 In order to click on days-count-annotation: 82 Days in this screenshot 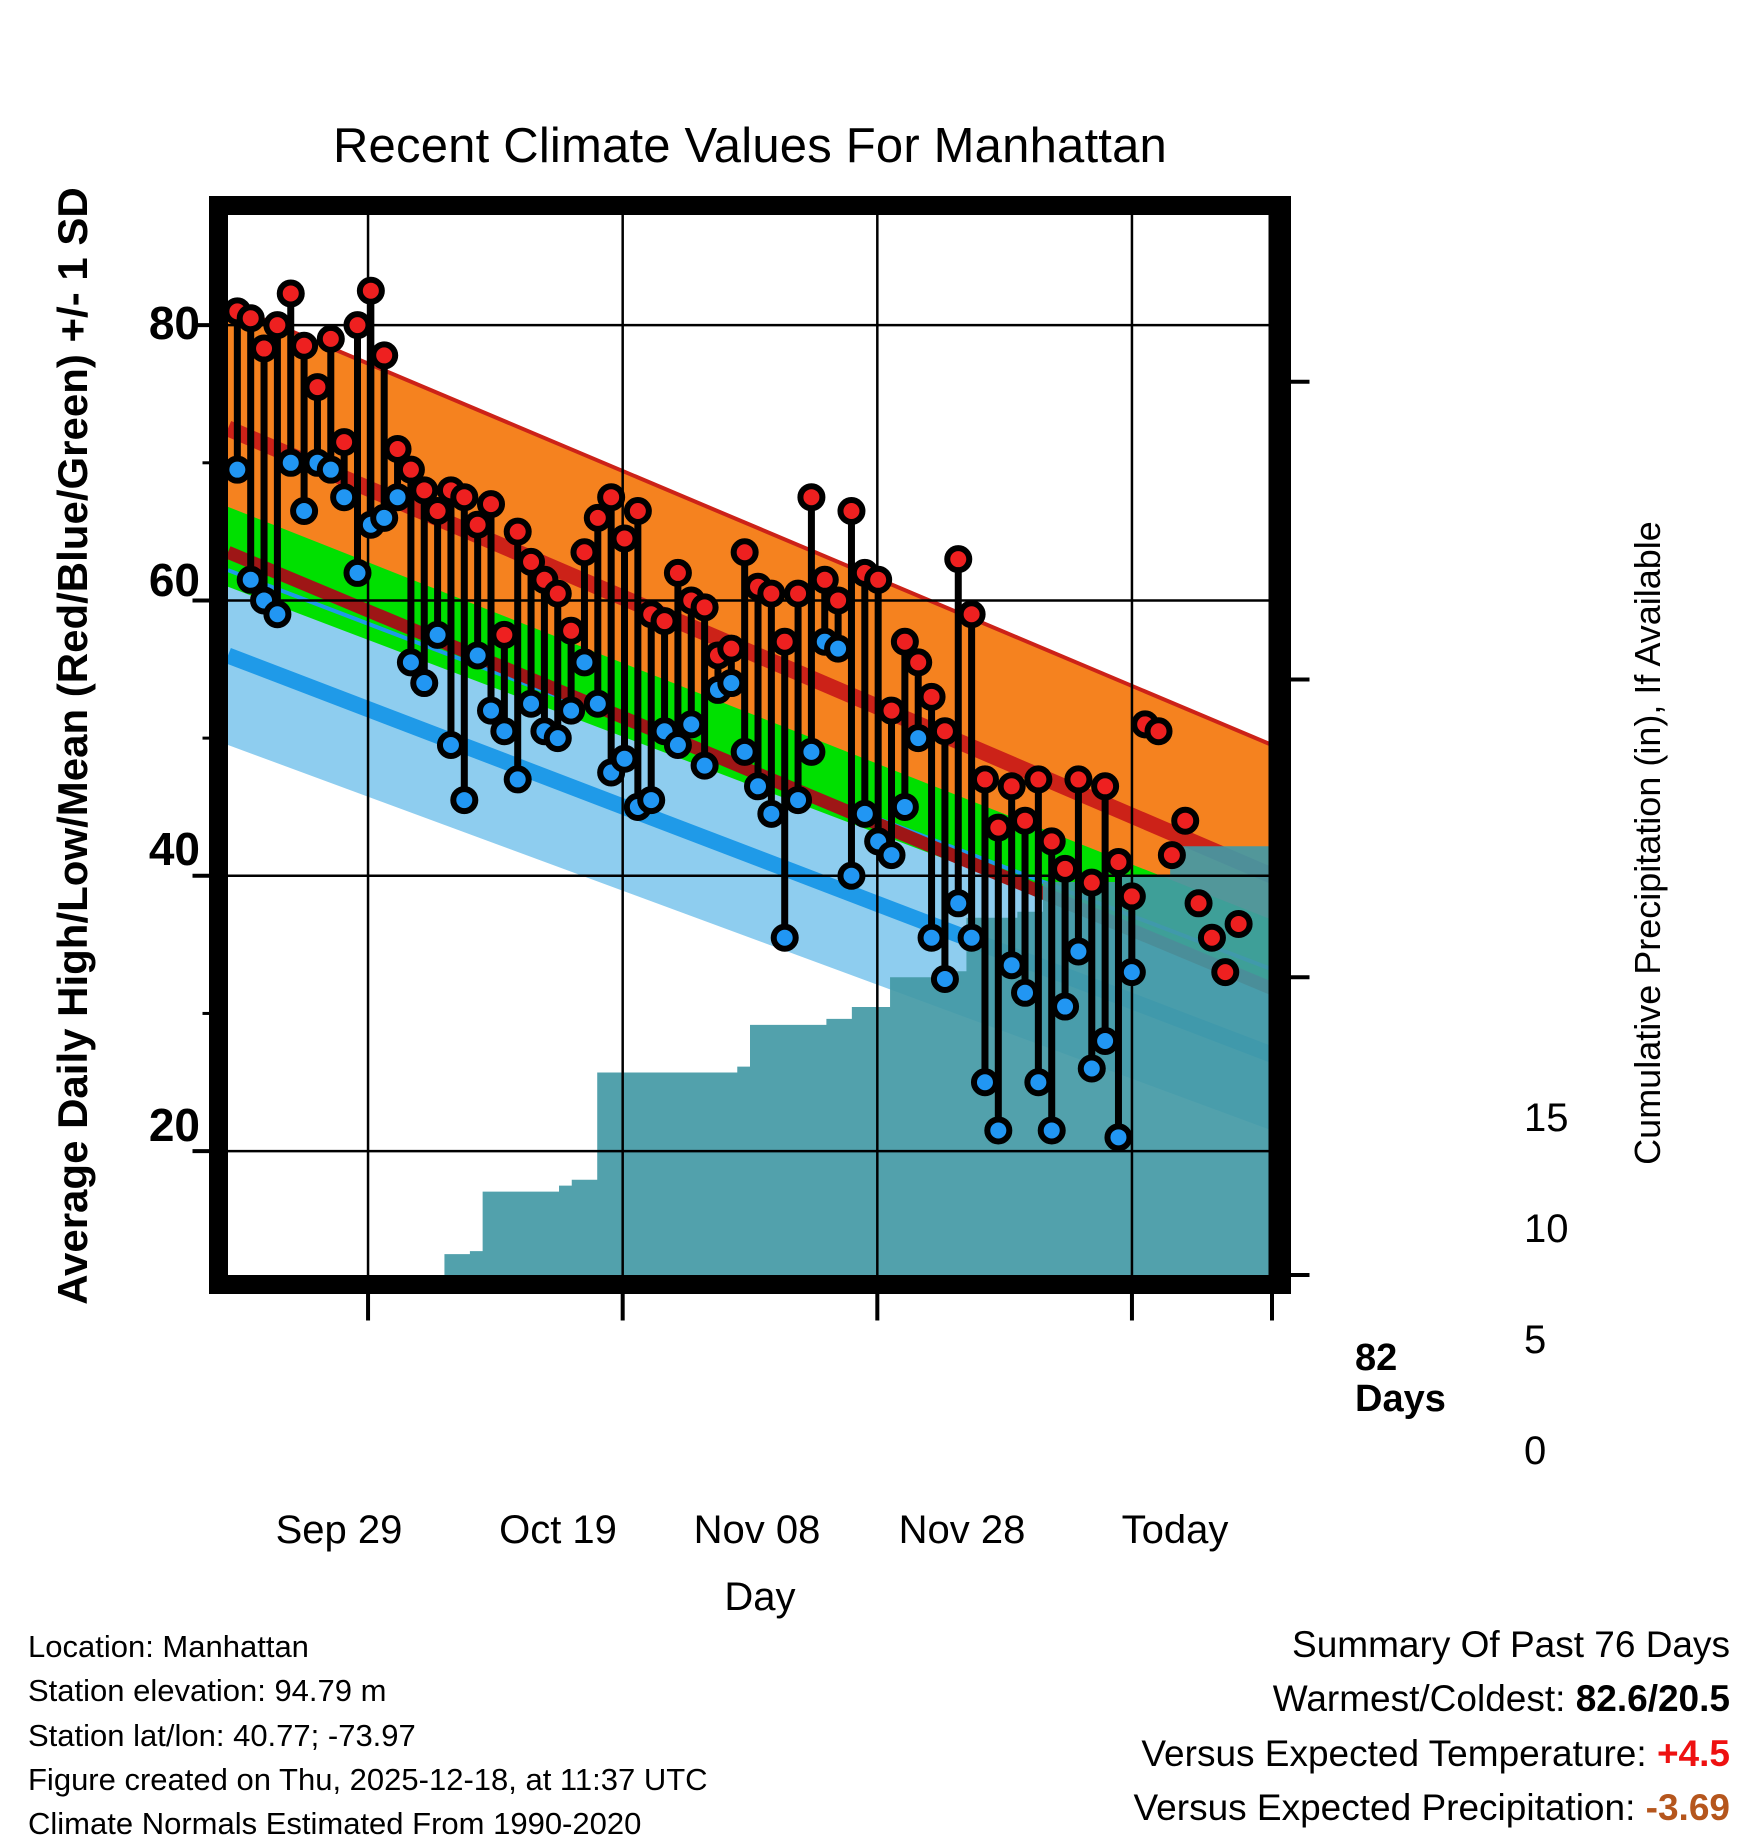, I will do `click(1400, 1379)`.